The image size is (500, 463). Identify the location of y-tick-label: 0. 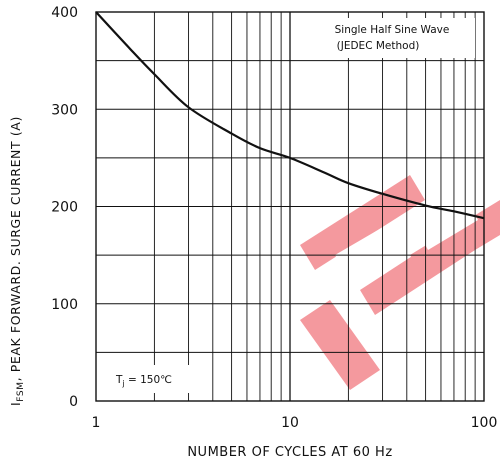
(73, 402).